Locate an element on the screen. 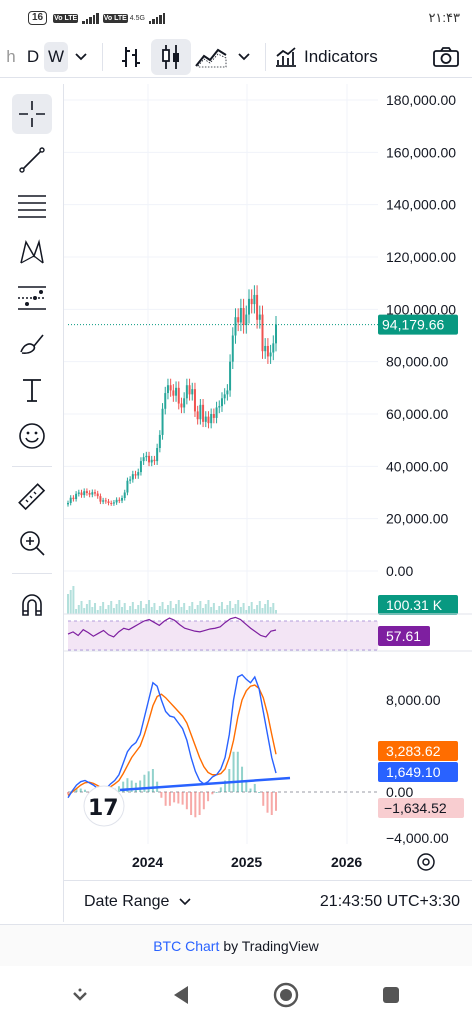  settings-icon is located at coordinates (426, 862).